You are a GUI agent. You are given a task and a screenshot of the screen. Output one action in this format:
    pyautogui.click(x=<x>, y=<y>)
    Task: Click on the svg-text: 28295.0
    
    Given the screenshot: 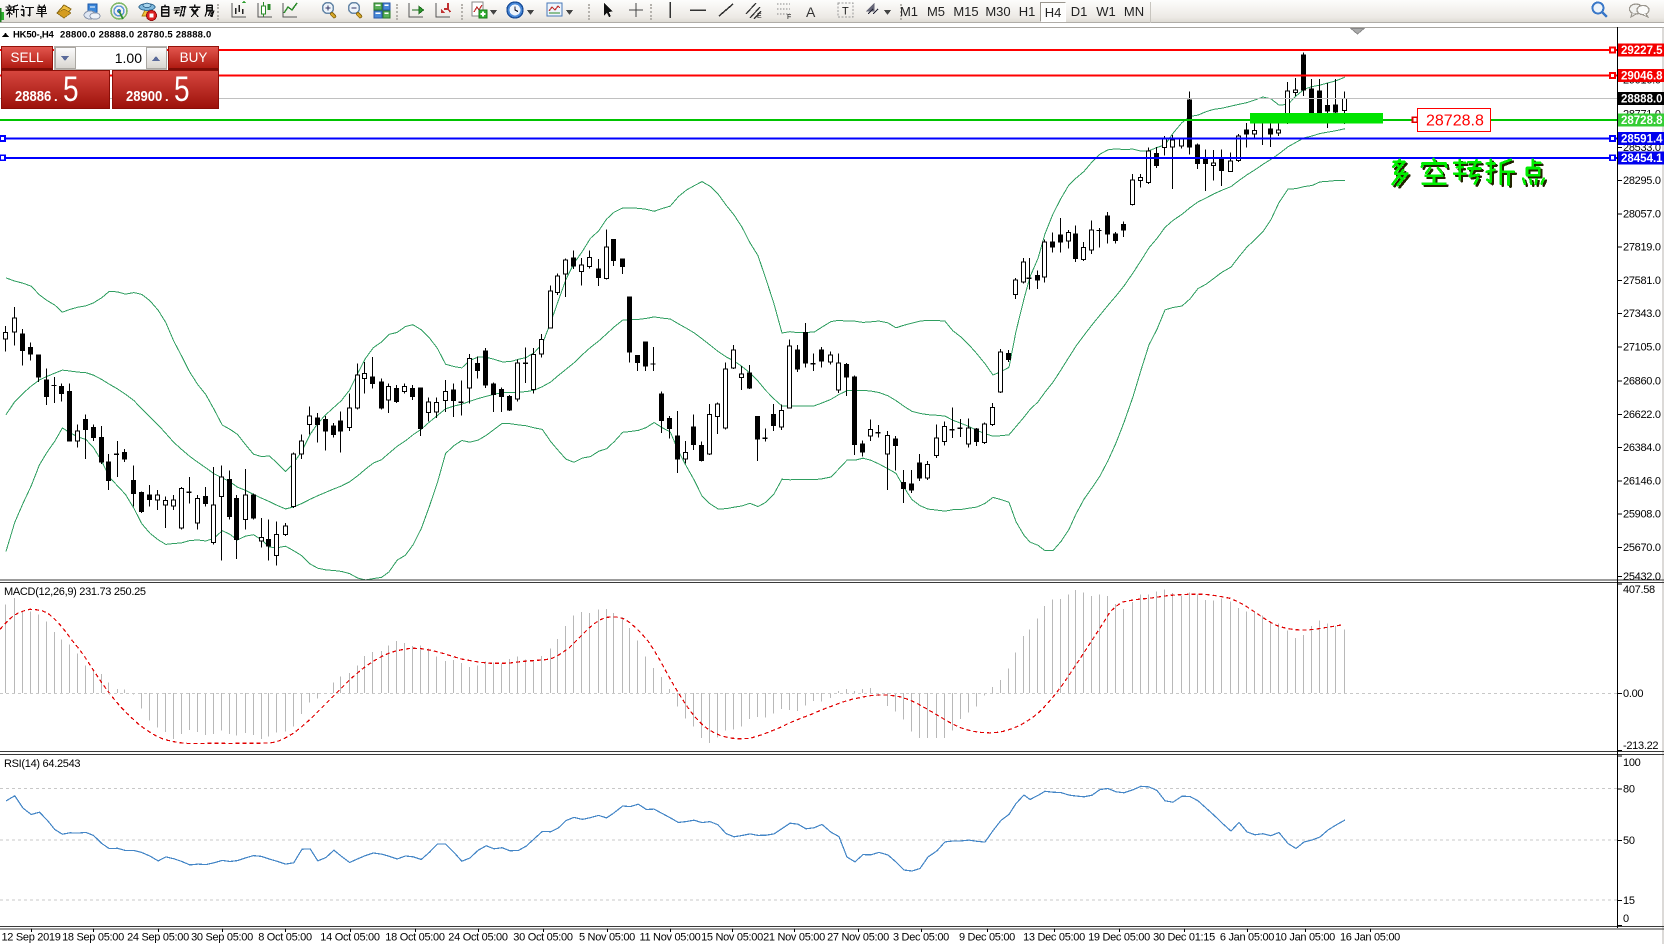 What is the action you would take?
    pyautogui.click(x=1642, y=181)
    